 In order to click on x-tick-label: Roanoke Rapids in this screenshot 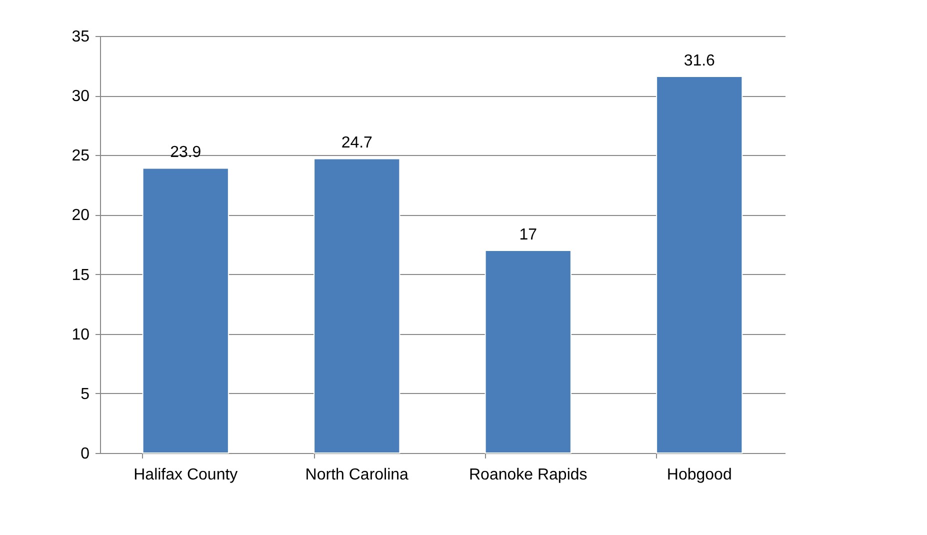, I will do `click(528, 475)`.